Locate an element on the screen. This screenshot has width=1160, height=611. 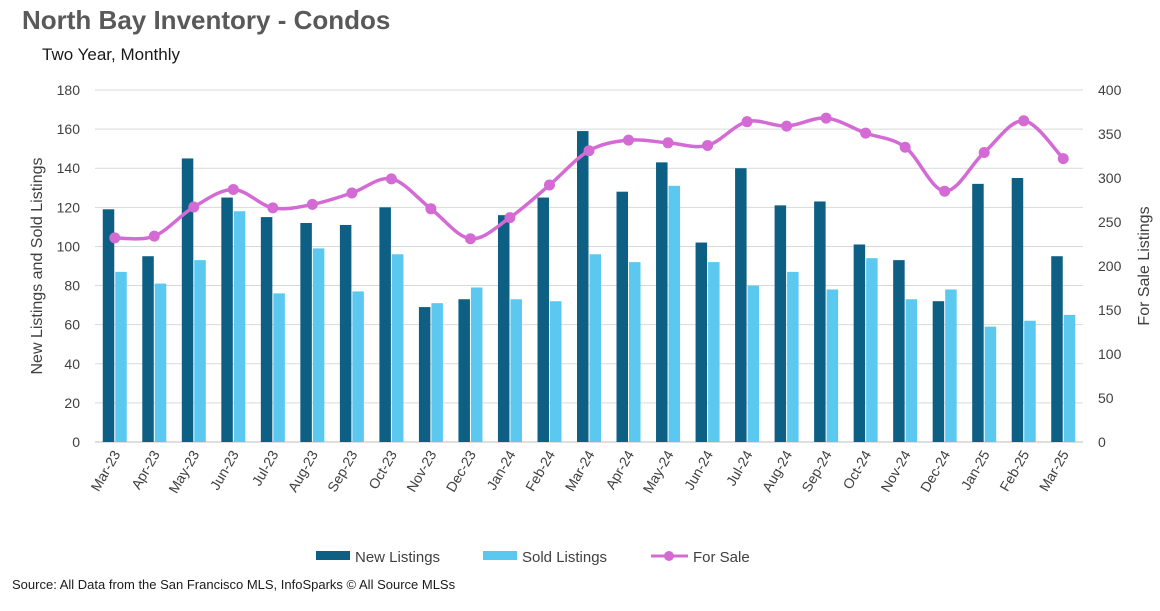
y-tick-label: 160 is located at coordinates (69, 129).